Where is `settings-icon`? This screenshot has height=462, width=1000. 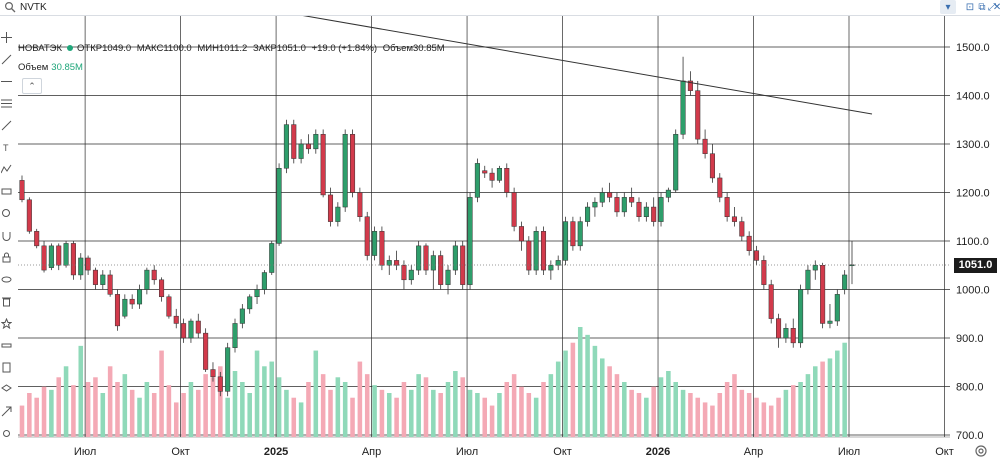 settings-icon is located at coordinates (981, 451).